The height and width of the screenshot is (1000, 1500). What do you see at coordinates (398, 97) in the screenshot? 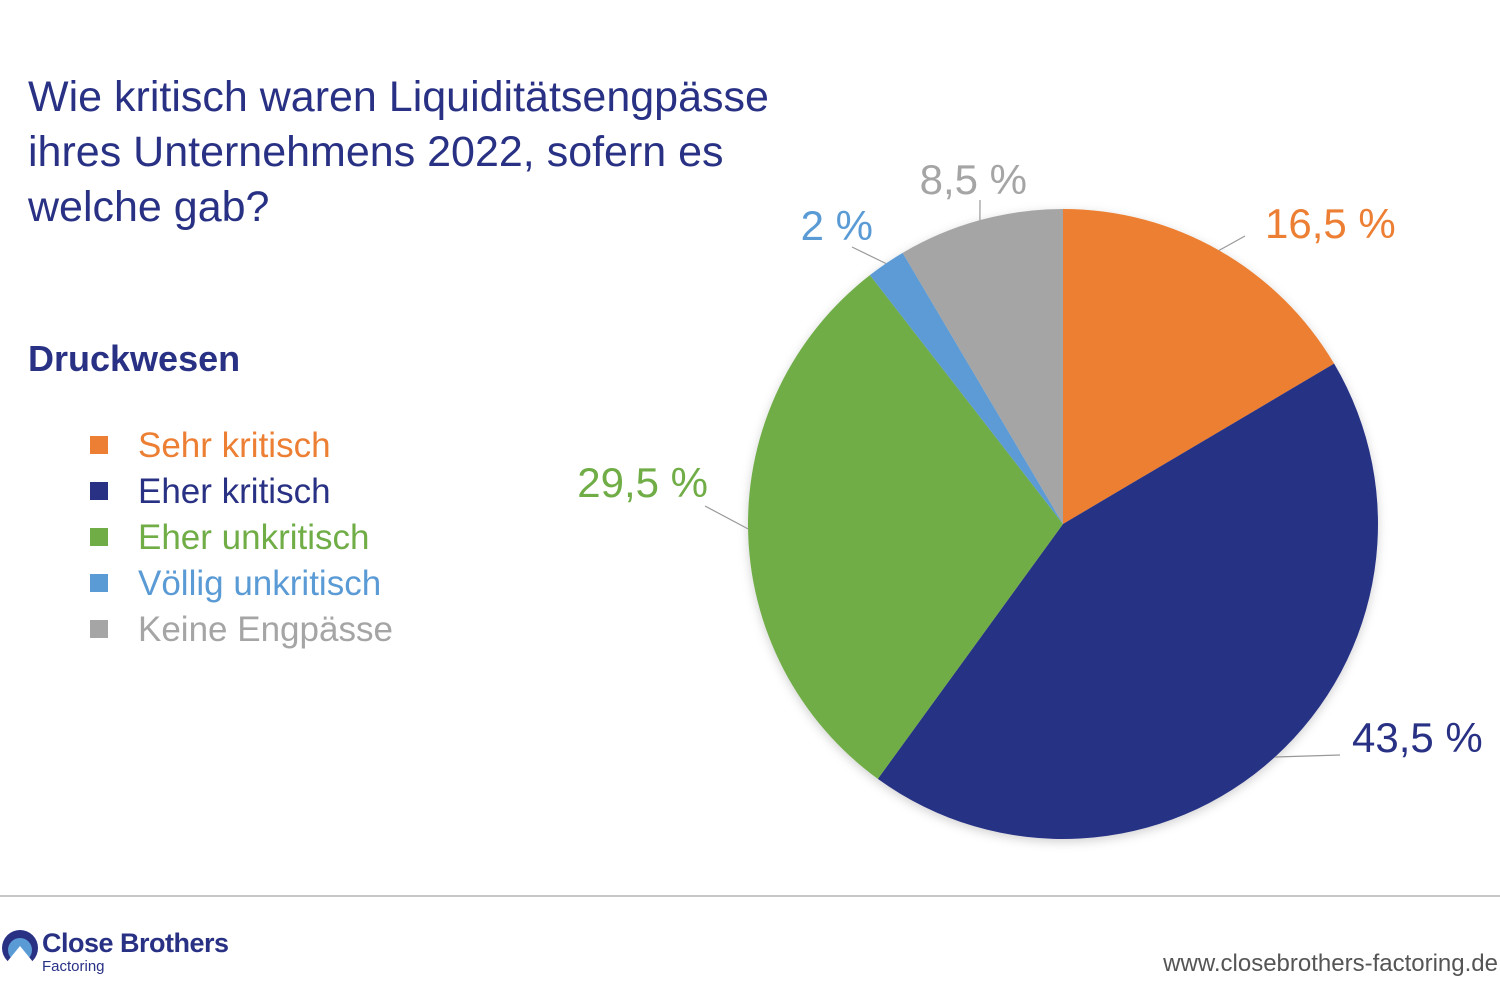
I see `title-line-1: Wie kritisch waren Liquiditätsengpässe` at bounding box center [398, 97].